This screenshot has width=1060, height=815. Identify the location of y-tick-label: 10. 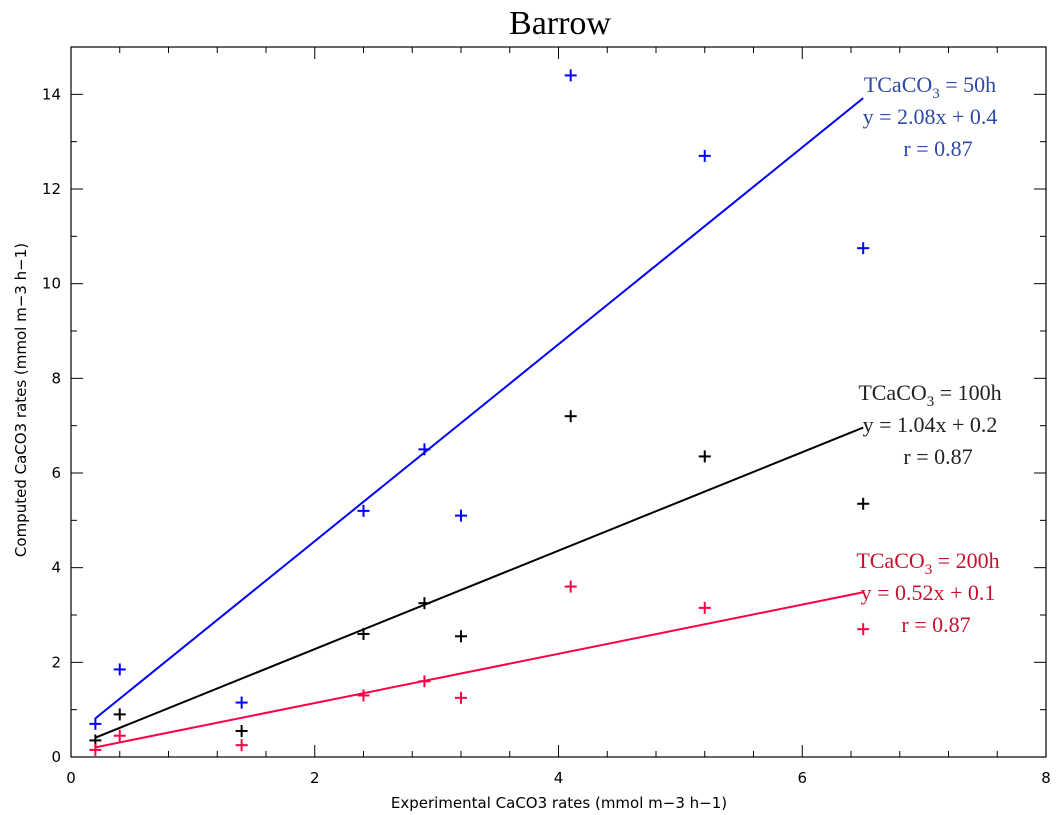
(51, 284).